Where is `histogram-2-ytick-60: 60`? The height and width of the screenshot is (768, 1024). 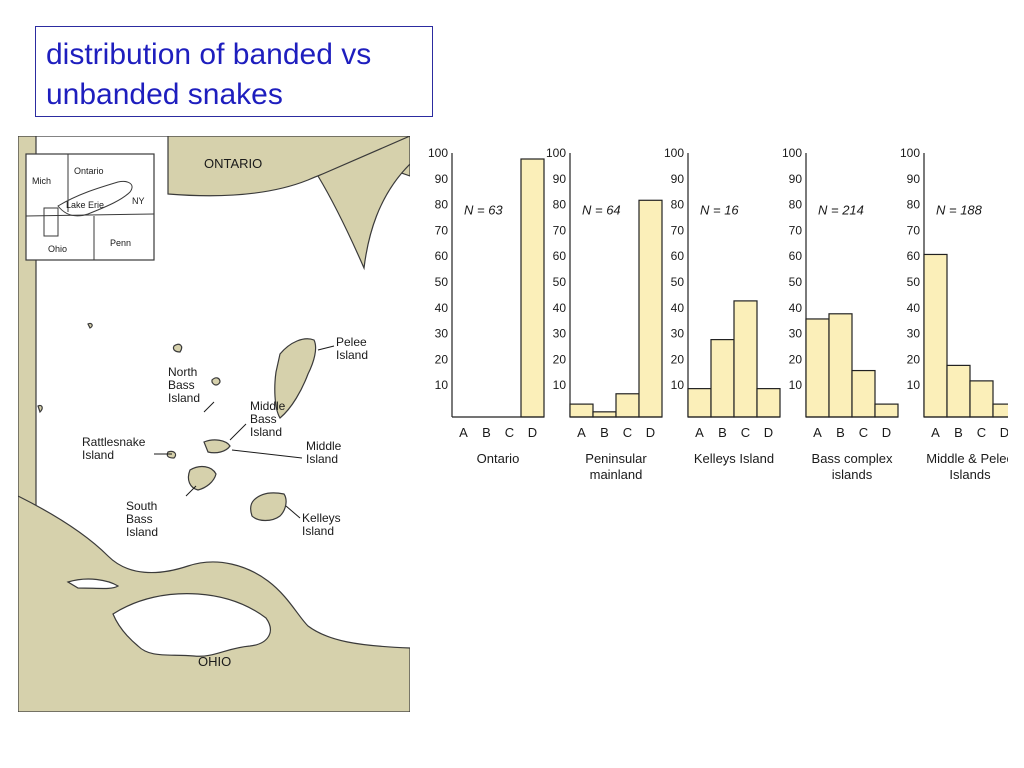
histogram-2-ytick-60: 60 is located at coordinates (560, 256).